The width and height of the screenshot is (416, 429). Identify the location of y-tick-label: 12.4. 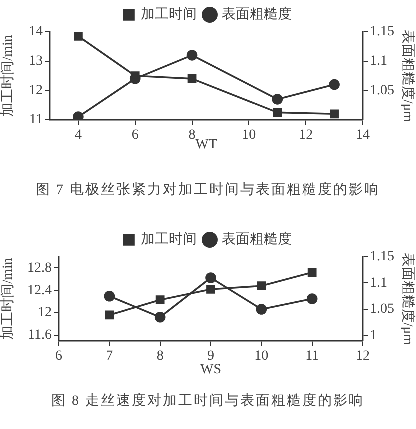
(40, 290).